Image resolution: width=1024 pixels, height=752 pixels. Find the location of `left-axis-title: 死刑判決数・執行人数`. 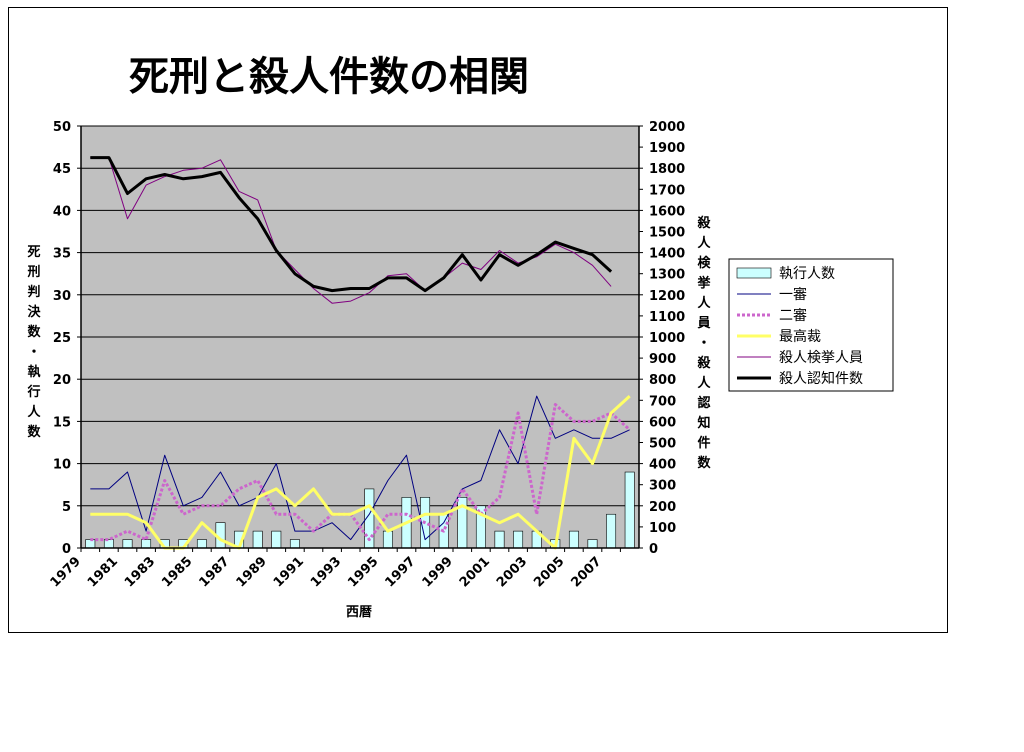

left-axis-title: 死刑判決数・執行人数 is located at coordinates (33, 342).